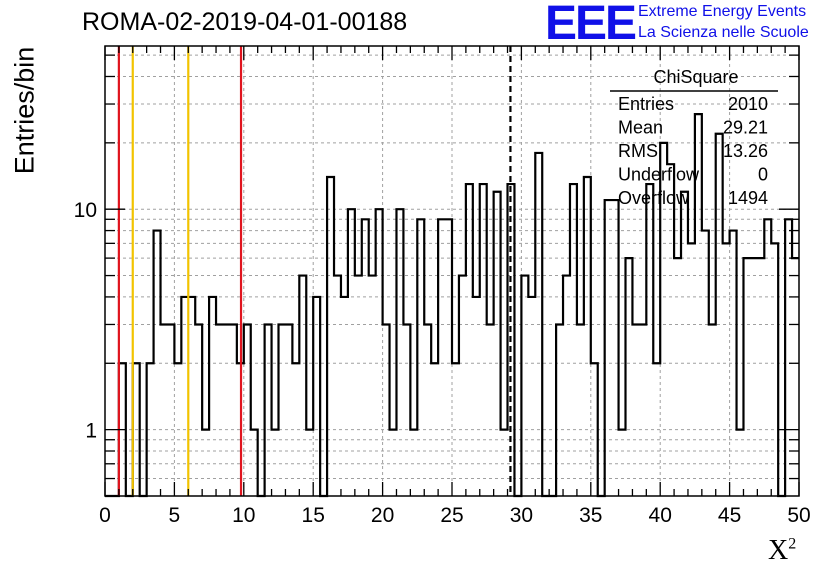 The image size is (836, 572). I want to click on x-tick-label: 15, so click(313, 515).